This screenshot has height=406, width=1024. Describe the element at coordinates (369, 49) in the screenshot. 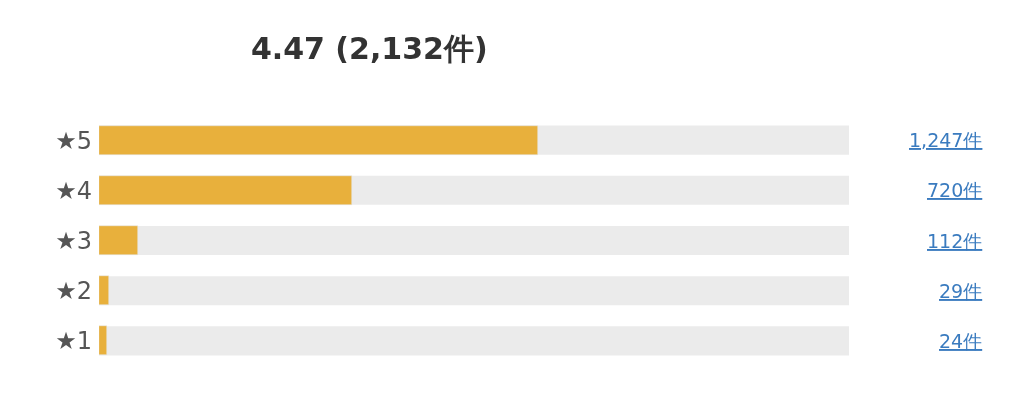

I see `chart-title: 4.47 (2,132件)` at that location.